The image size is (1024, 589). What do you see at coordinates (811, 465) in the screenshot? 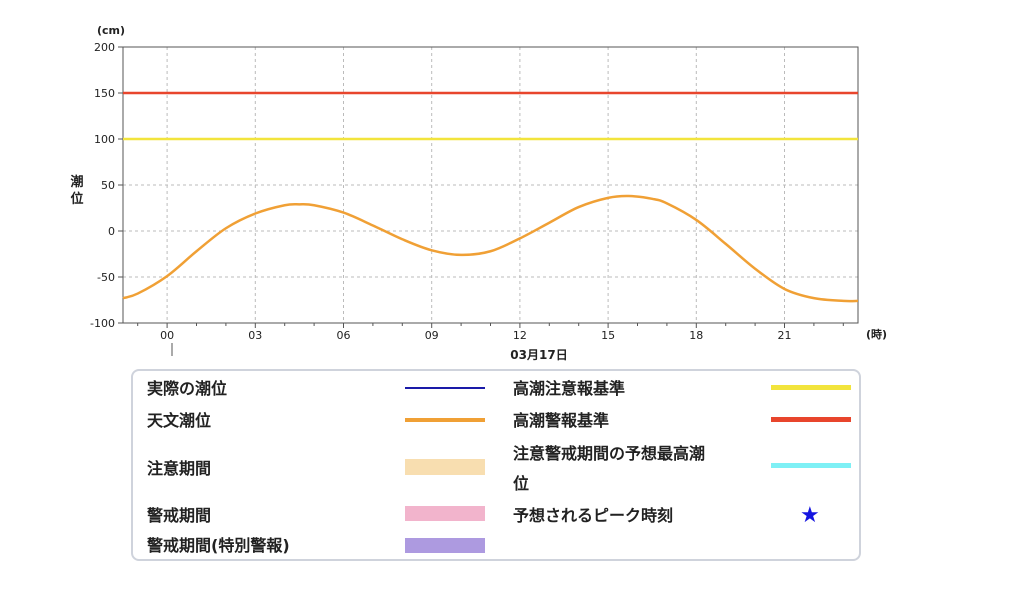
I see `legend-swatch-max-tide` at bounding box center [811, 465].